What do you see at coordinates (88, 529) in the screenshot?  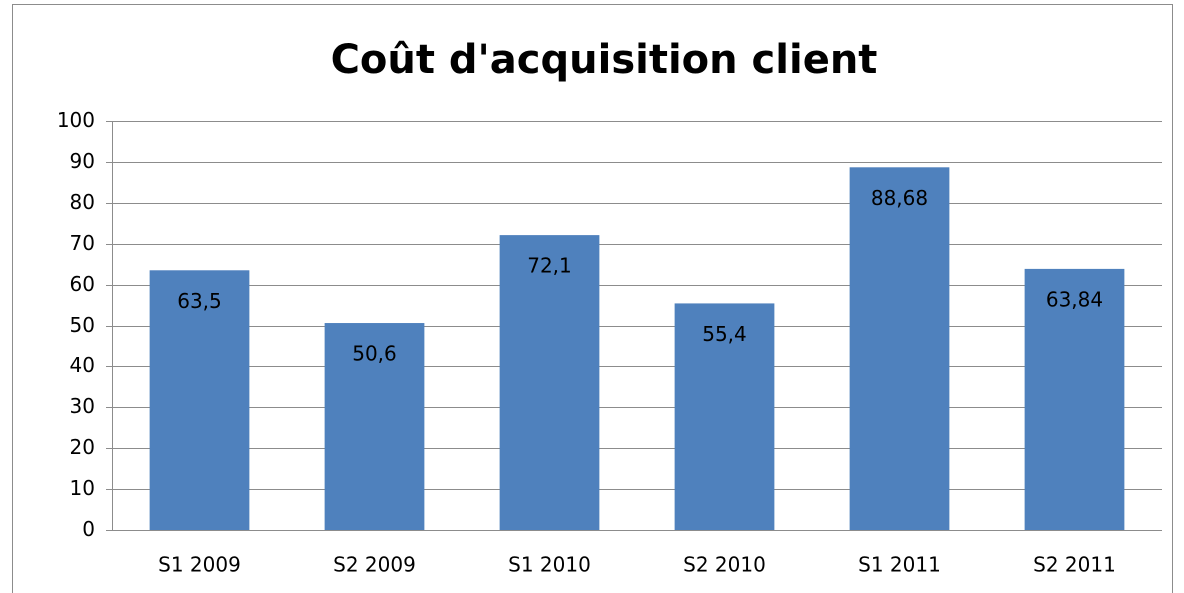 I see `y-tick-label: 0` at bounding box center [88, 529].